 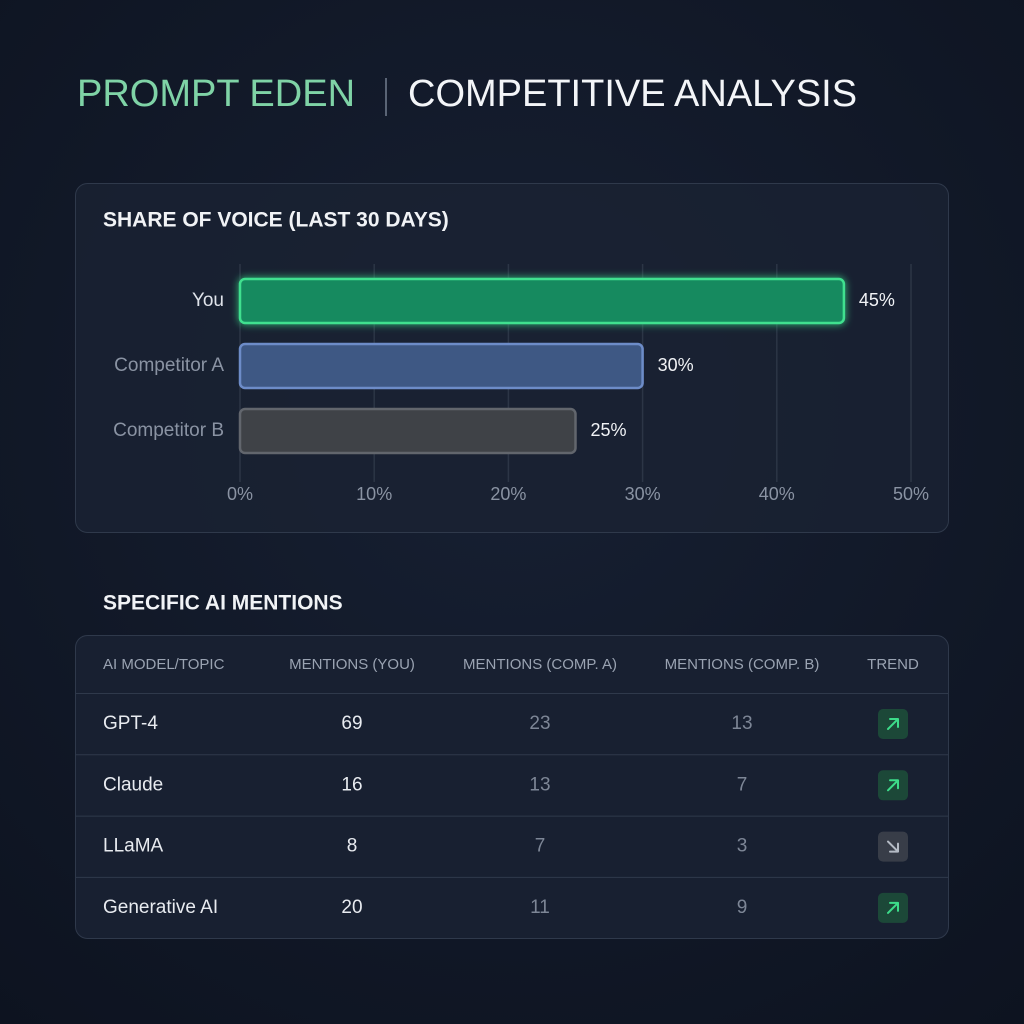 I want to click on x-tick-label: 20%, so click(x=508, y=494).